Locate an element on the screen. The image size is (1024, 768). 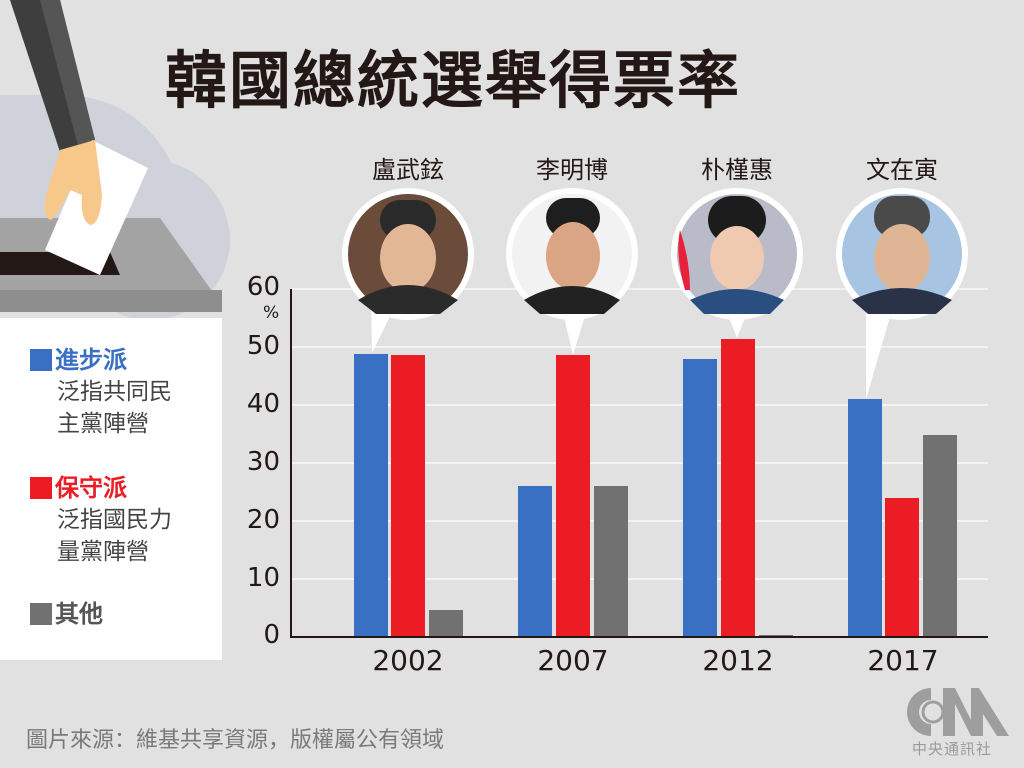
y-tick-20: 20 is located at coordinates (263, 520).